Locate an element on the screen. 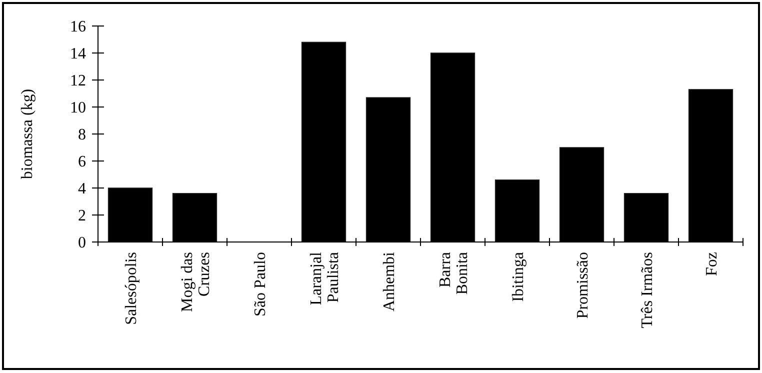 Image resolution: width=762 pixels, height=373 pixels. x-tick-label: Três Irmãos is located at coordinates (647, 290).